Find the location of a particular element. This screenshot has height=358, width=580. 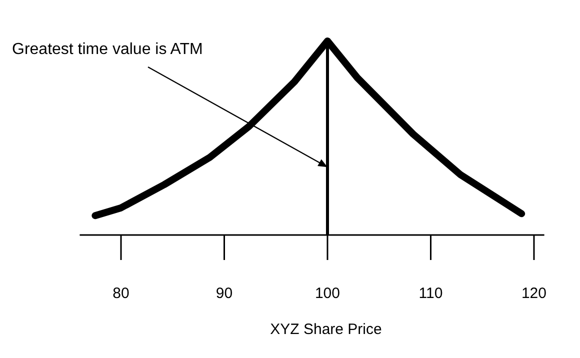

annotation: Greatest time value is ATM is located at coordinates (107, 49).